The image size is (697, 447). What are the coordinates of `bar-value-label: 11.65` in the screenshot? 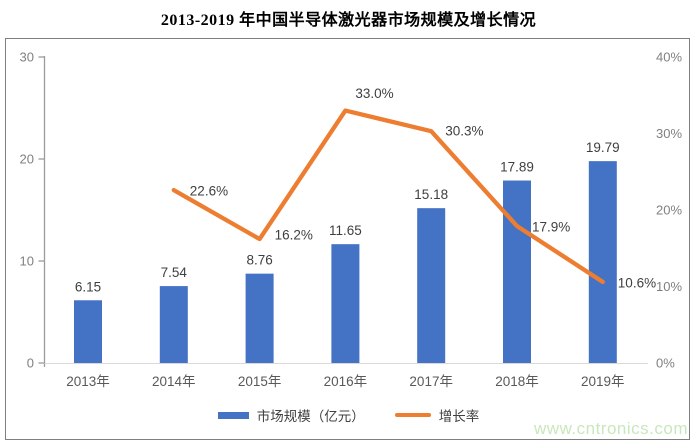 It's located at (345, 230).